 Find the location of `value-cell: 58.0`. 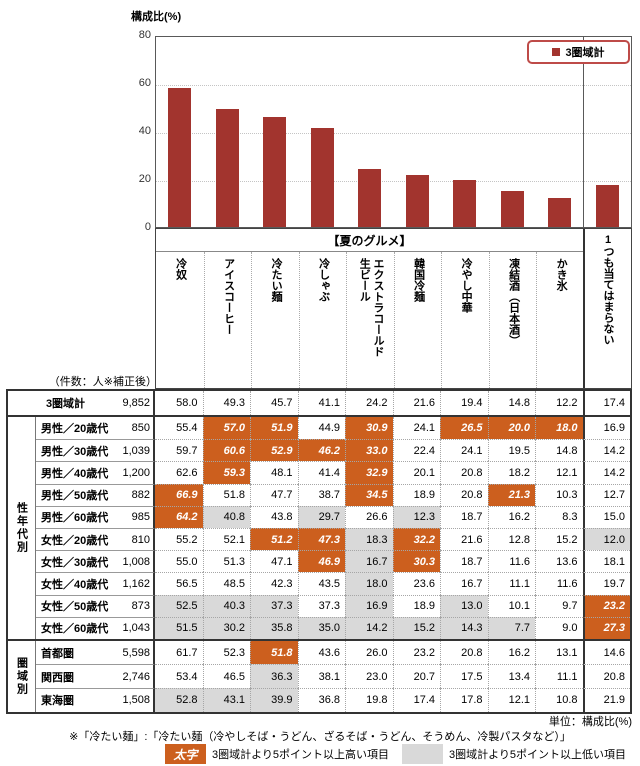

value-cell: 58.0 is located at coordinates (187, 403).